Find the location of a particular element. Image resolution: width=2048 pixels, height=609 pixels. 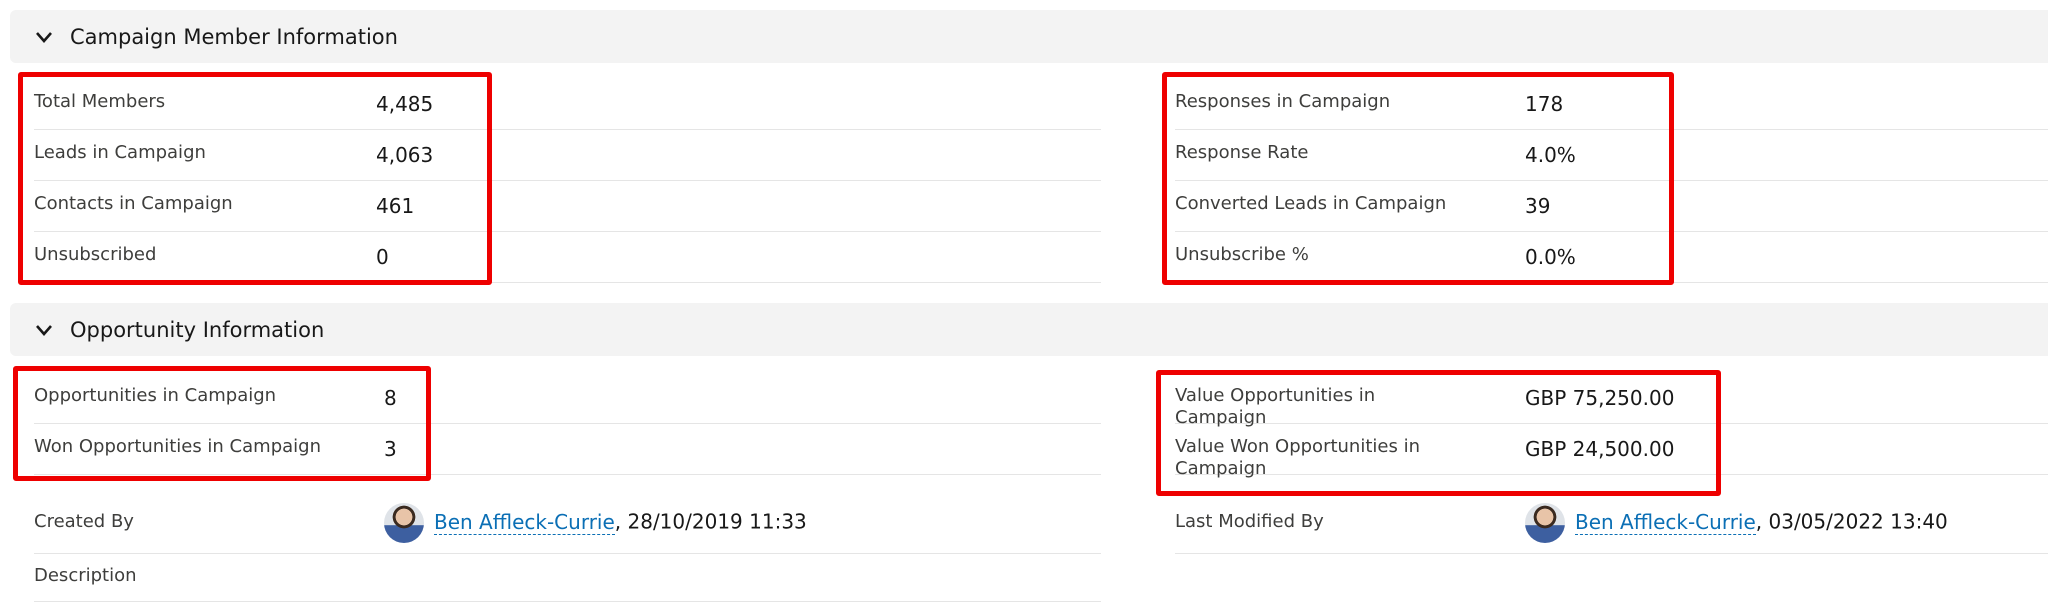

field-row: Responses in Campaign 178 is located at coordinates (1611, 104).